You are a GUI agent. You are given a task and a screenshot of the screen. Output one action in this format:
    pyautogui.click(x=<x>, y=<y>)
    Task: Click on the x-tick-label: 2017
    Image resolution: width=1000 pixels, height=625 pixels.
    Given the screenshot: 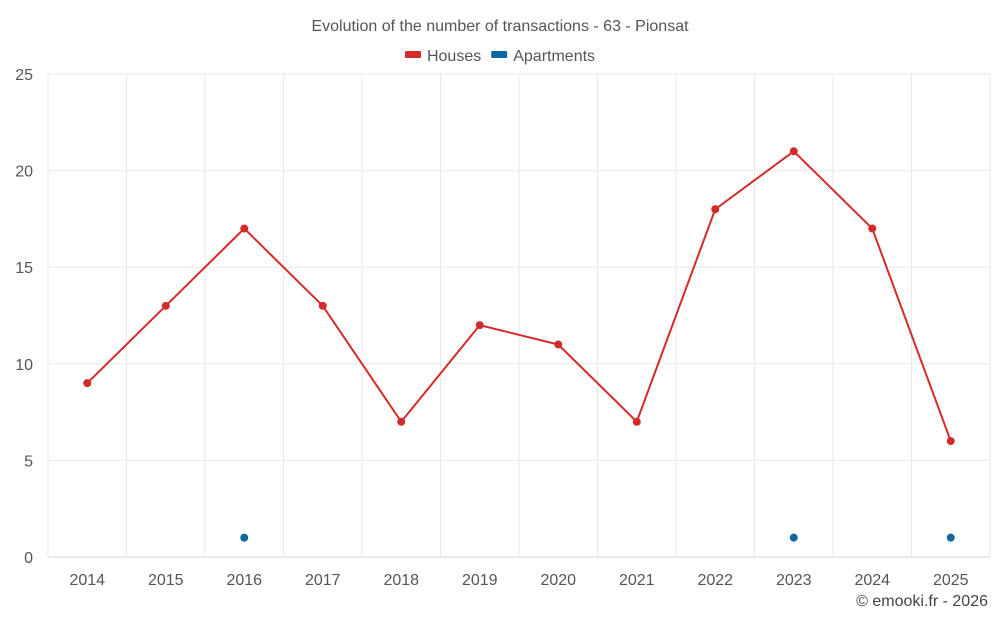 What is the action you would take?
    pyautogui.click(x=323, y=580)
    